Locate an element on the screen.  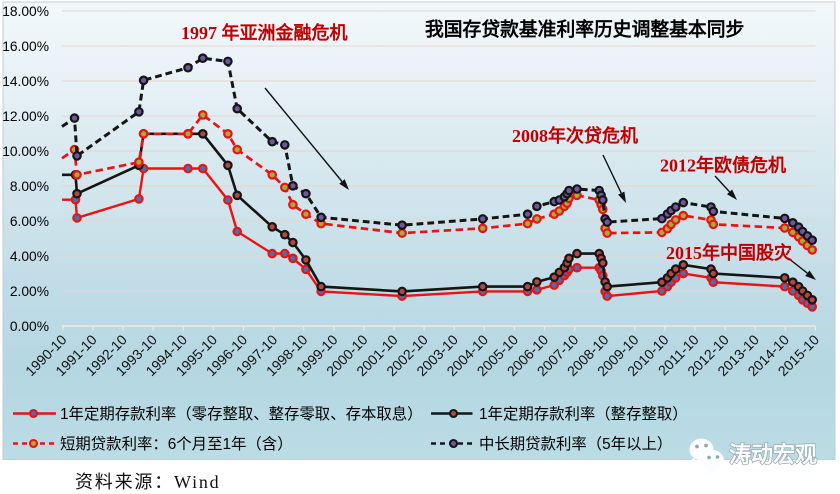
svg-text: 2008年次贷危机 is located at coordinates (575, 135).